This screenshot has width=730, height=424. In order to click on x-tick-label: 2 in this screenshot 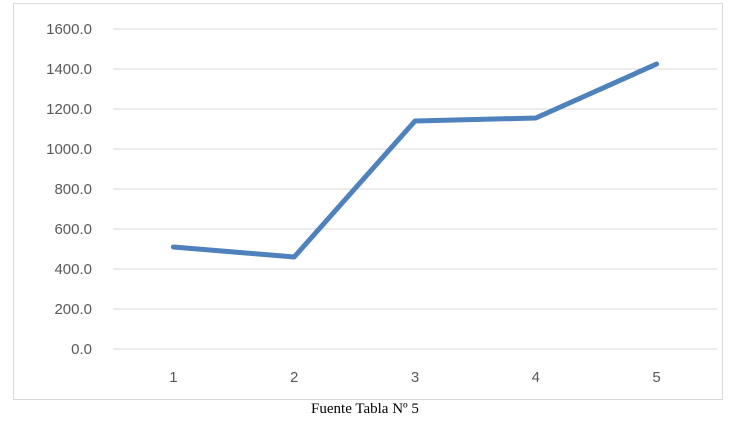, I will do `click(294, 377)`.